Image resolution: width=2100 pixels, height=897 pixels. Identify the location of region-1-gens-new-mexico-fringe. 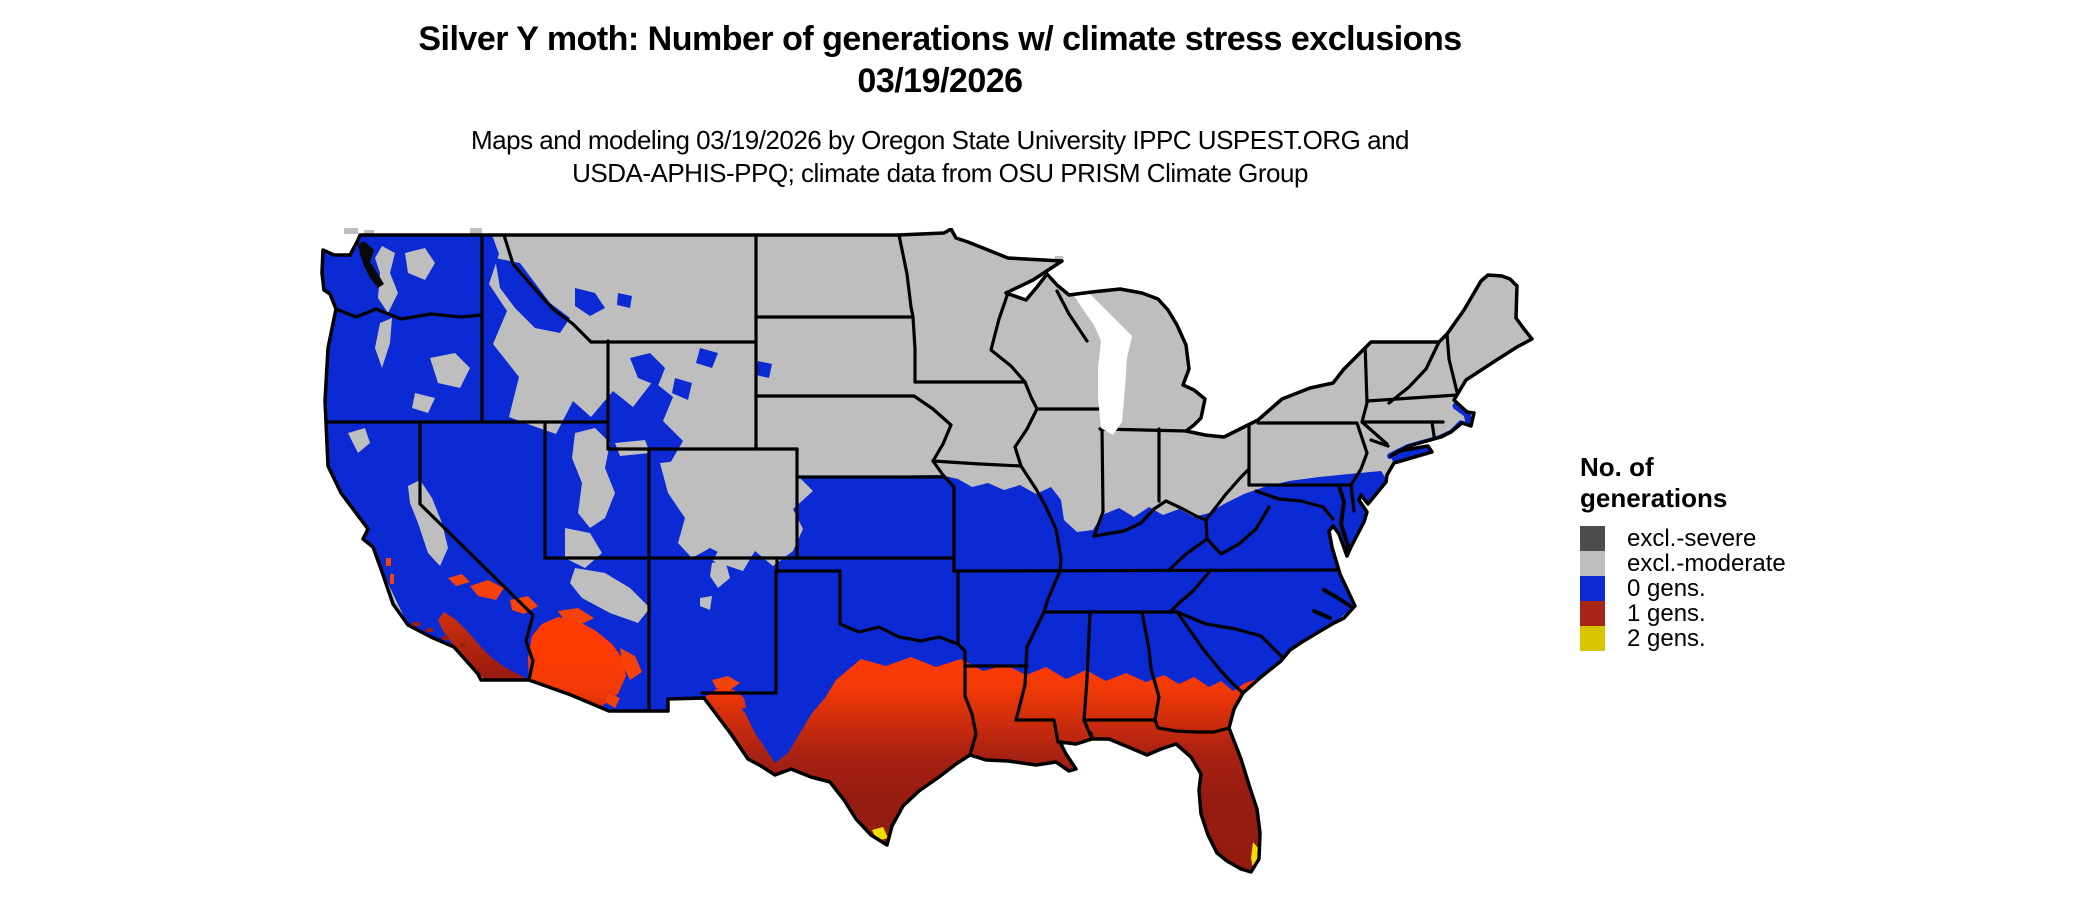
(726, 683).